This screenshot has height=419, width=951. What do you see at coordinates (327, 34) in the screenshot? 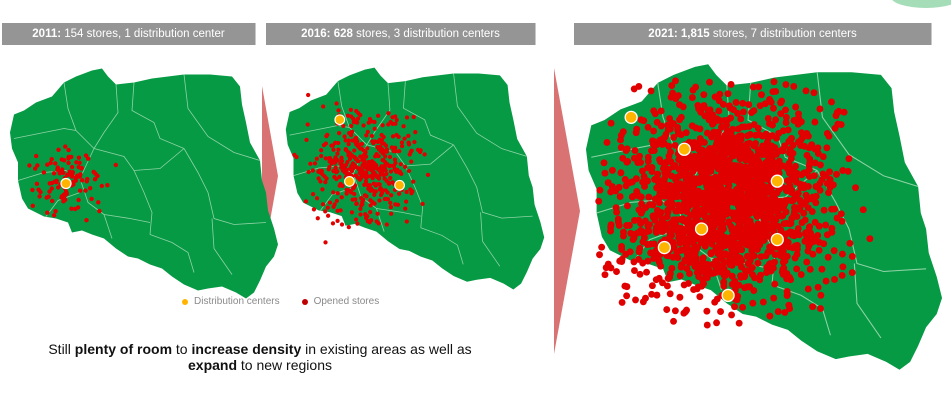
I see `header-year: 2016: 628` at bounding box center [327, 34].